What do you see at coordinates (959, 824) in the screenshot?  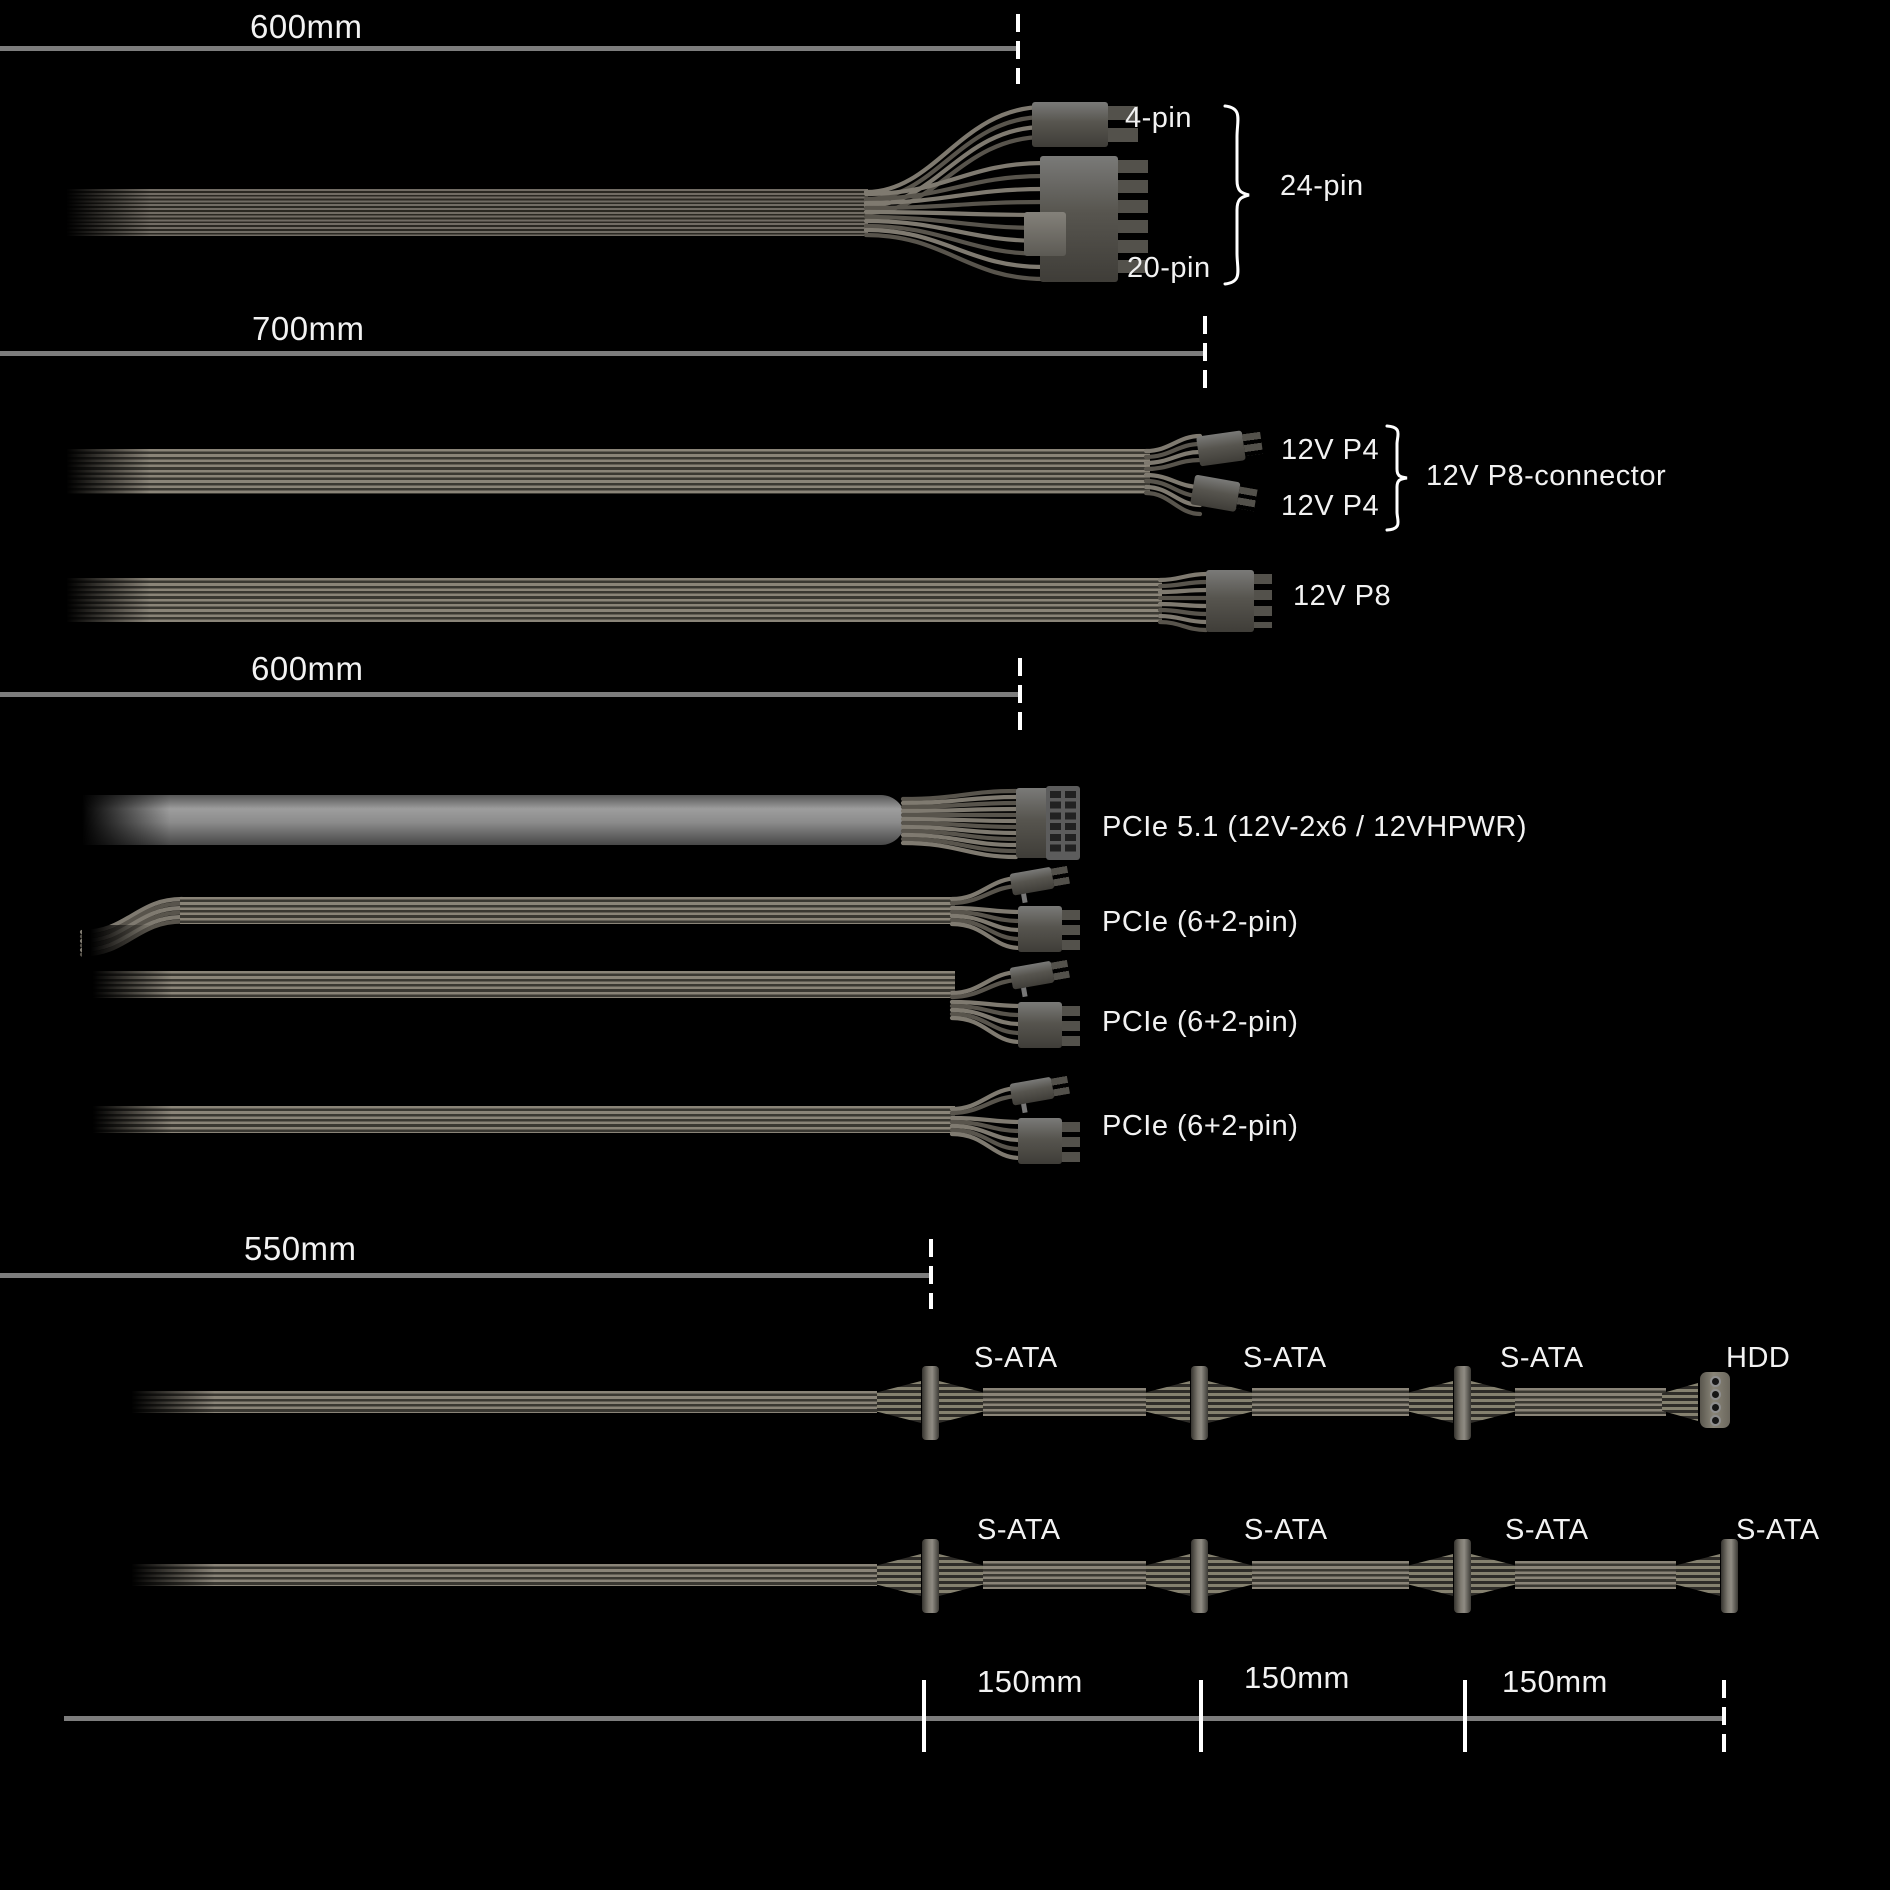 I see `pcie5-cable-fan` at bounding box center [959, 824].